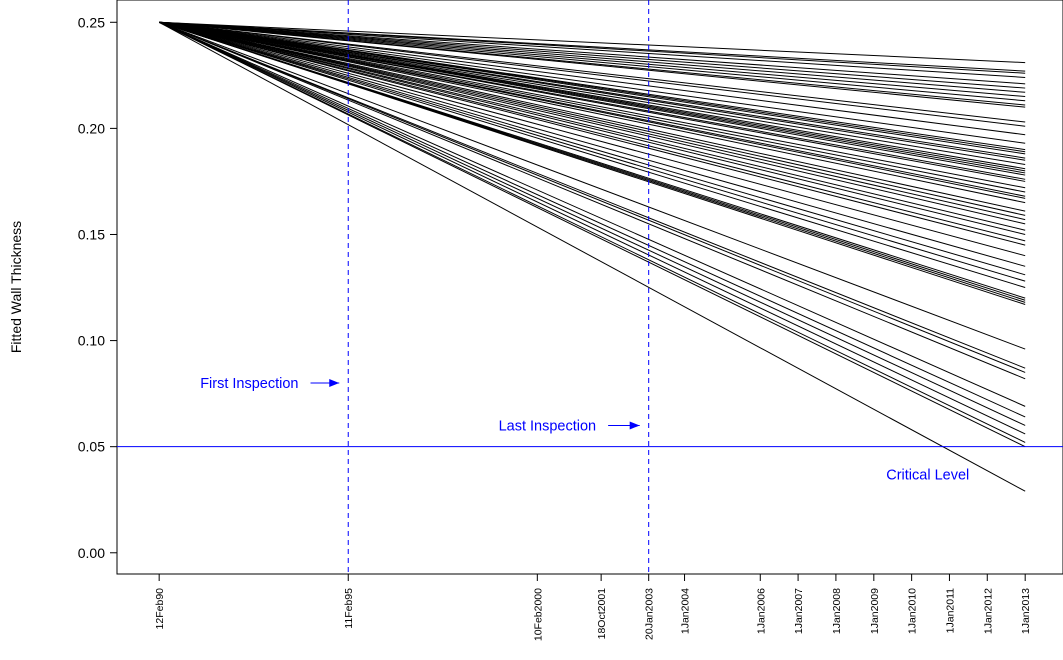 Image resolution: width=1063 pixels, height=660 pixels. Describe the element at coordinates (988, 611) in the screenshot. I see `x-tick-label: 1Jan2012` at that location.